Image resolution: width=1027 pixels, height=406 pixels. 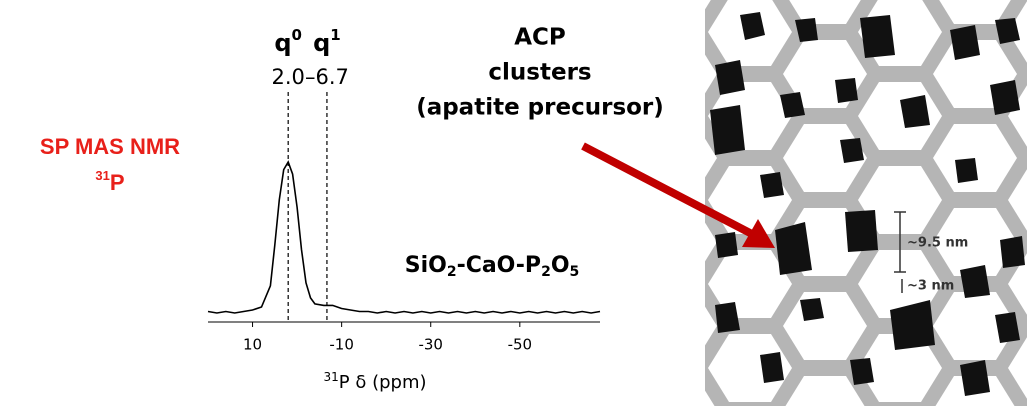 What do you see at coordinates (539, 73) in the screenshot?
I see `label-line: clusters` at bounding box center [539, 73].